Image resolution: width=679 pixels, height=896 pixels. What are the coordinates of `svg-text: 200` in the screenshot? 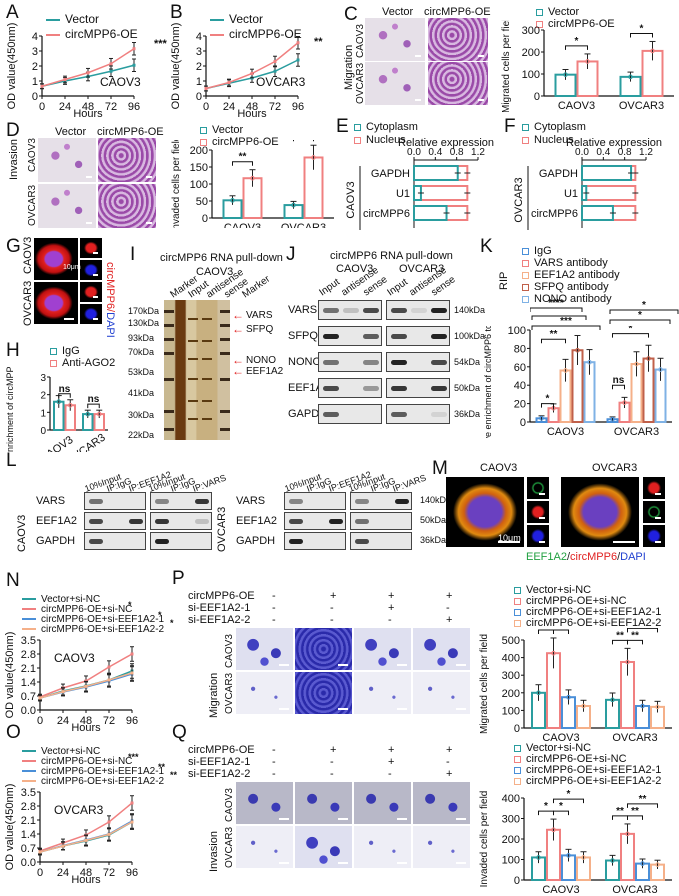 It's located at (511, 694).